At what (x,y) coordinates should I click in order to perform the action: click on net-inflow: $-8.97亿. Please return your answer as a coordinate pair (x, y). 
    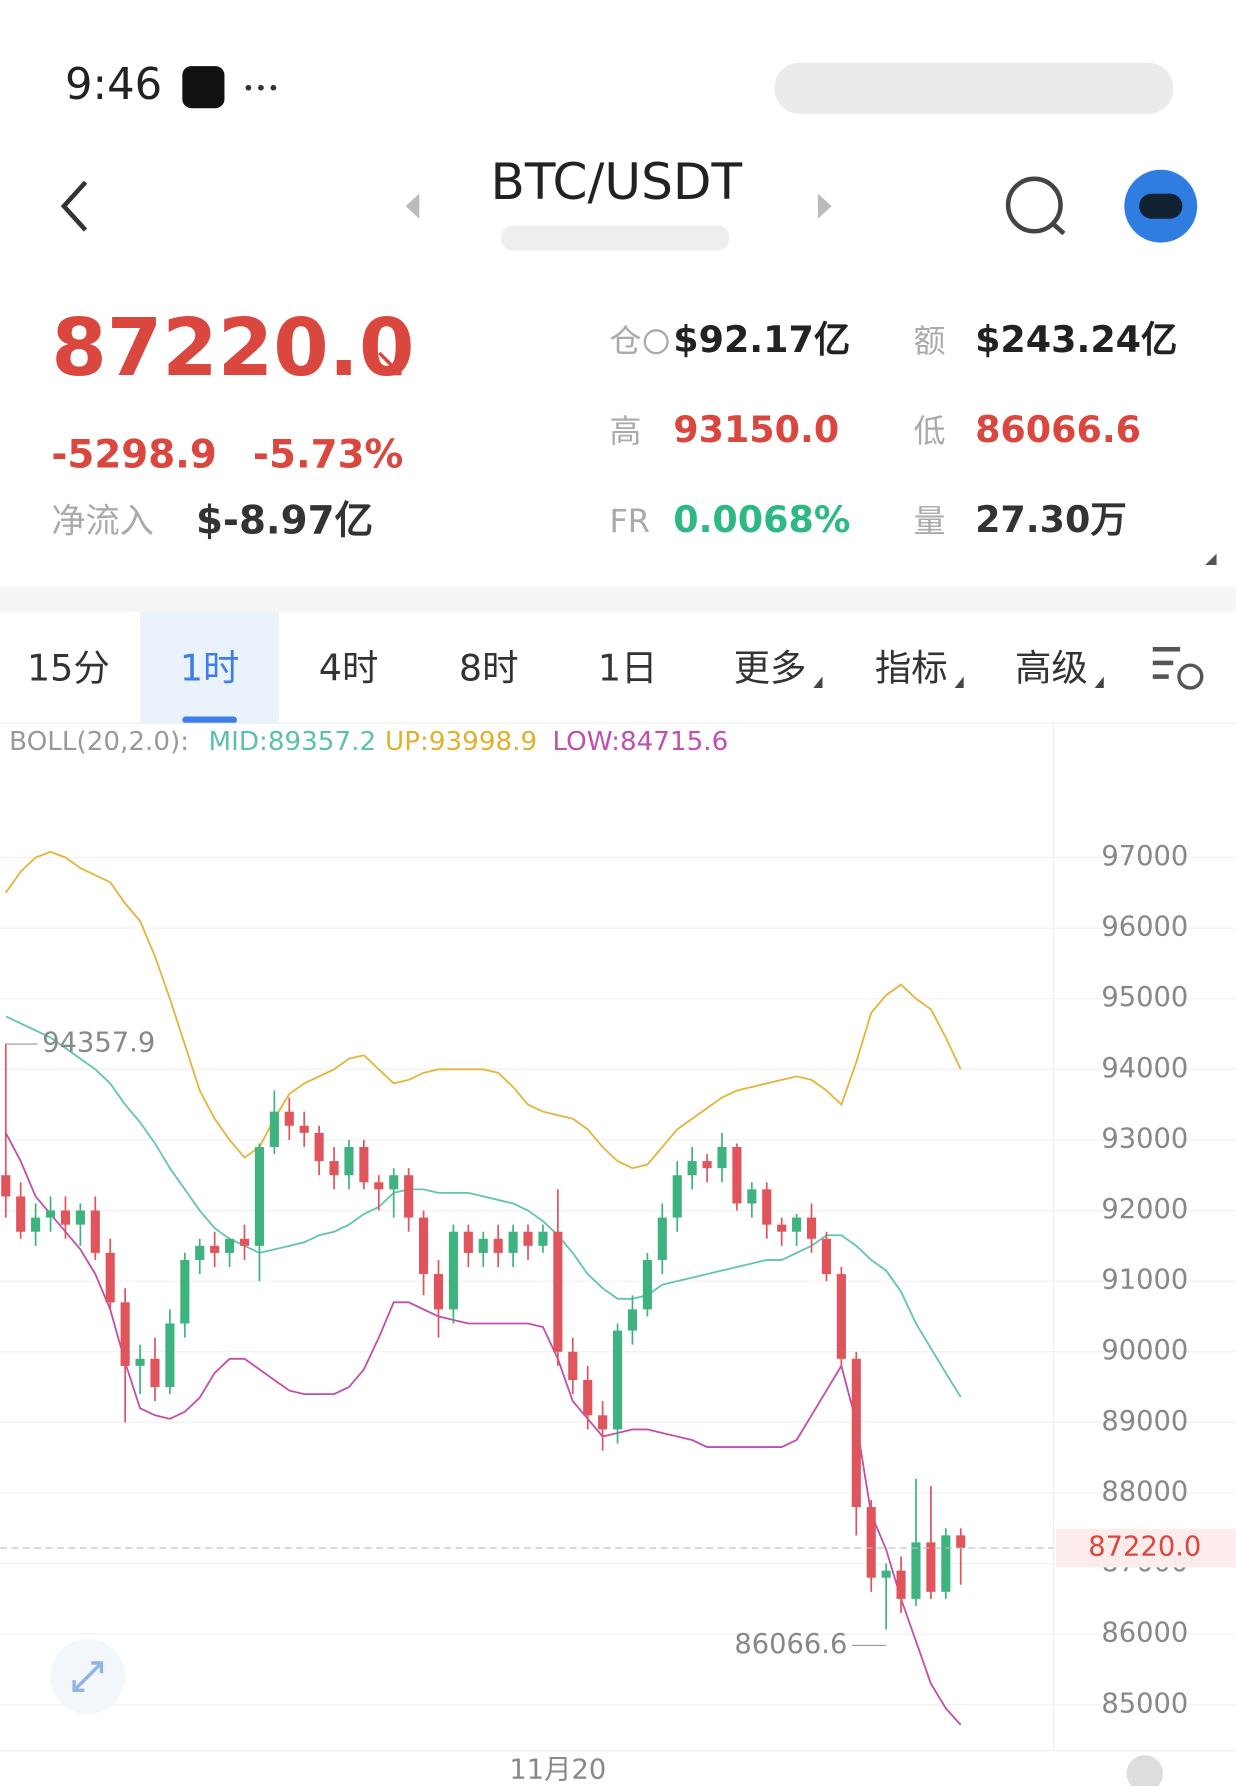
    Looking at the image, I should click on (284, 520).